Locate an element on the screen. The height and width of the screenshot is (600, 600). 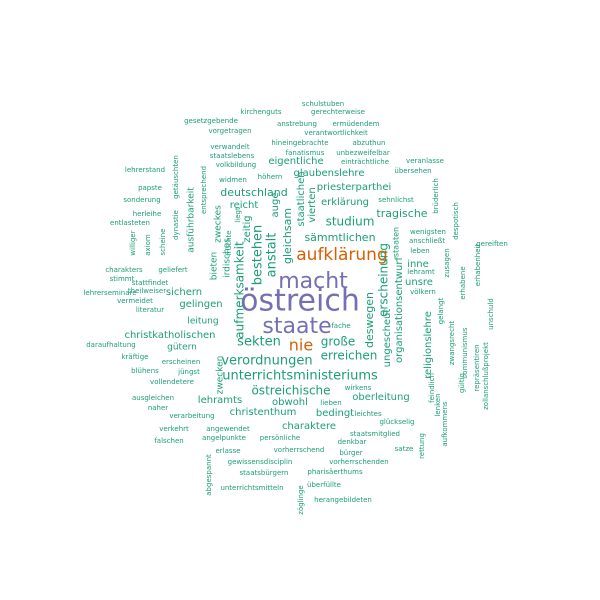
word-erklaerung: erklärung is located at coordinates (345, 202).